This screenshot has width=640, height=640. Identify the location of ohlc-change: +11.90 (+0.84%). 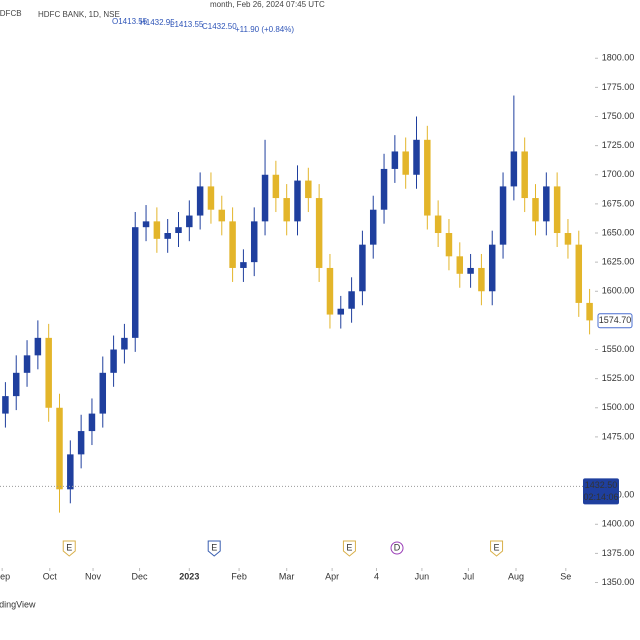
(264, 29).